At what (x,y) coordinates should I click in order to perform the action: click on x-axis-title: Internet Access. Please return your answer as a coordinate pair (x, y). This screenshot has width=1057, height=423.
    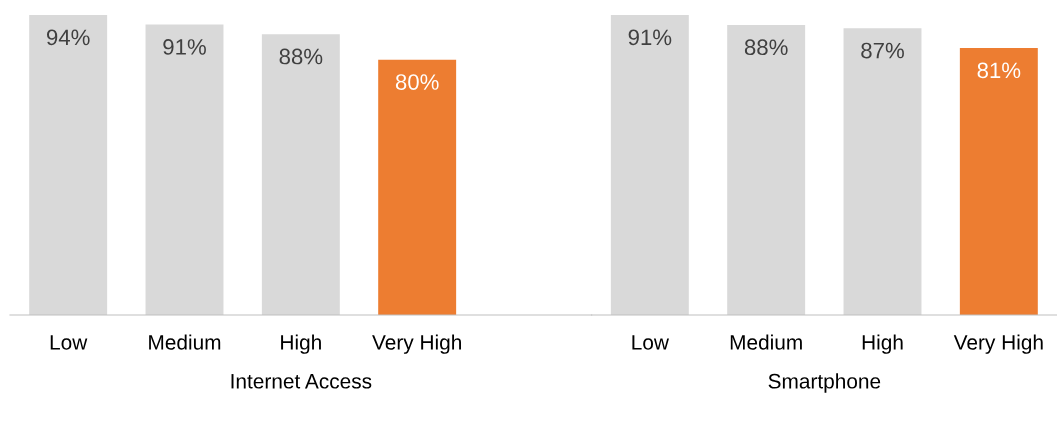
    Looking at the image, I should click on (301, 381).